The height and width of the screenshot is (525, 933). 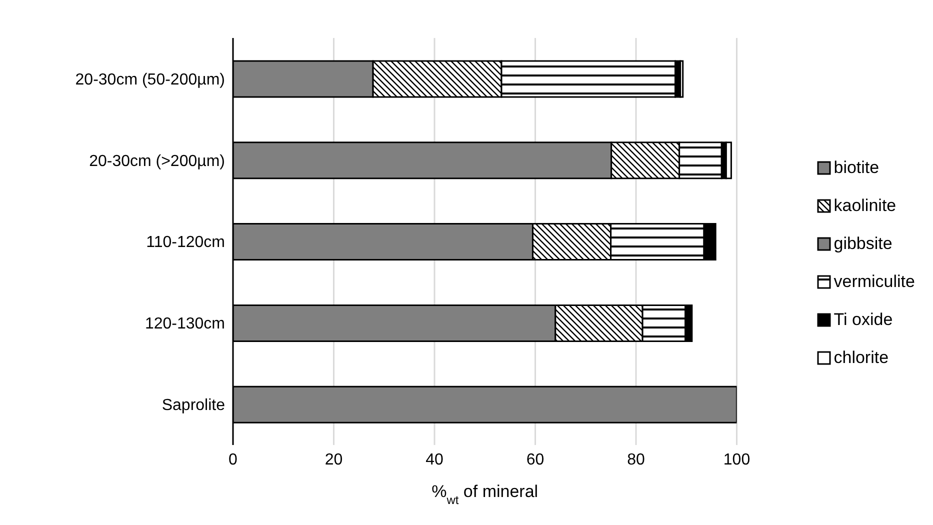 What do you see at coordinates (857, 168) in the screenshot?
I see `legend-label: biotite` at bounding box center [857, 168].